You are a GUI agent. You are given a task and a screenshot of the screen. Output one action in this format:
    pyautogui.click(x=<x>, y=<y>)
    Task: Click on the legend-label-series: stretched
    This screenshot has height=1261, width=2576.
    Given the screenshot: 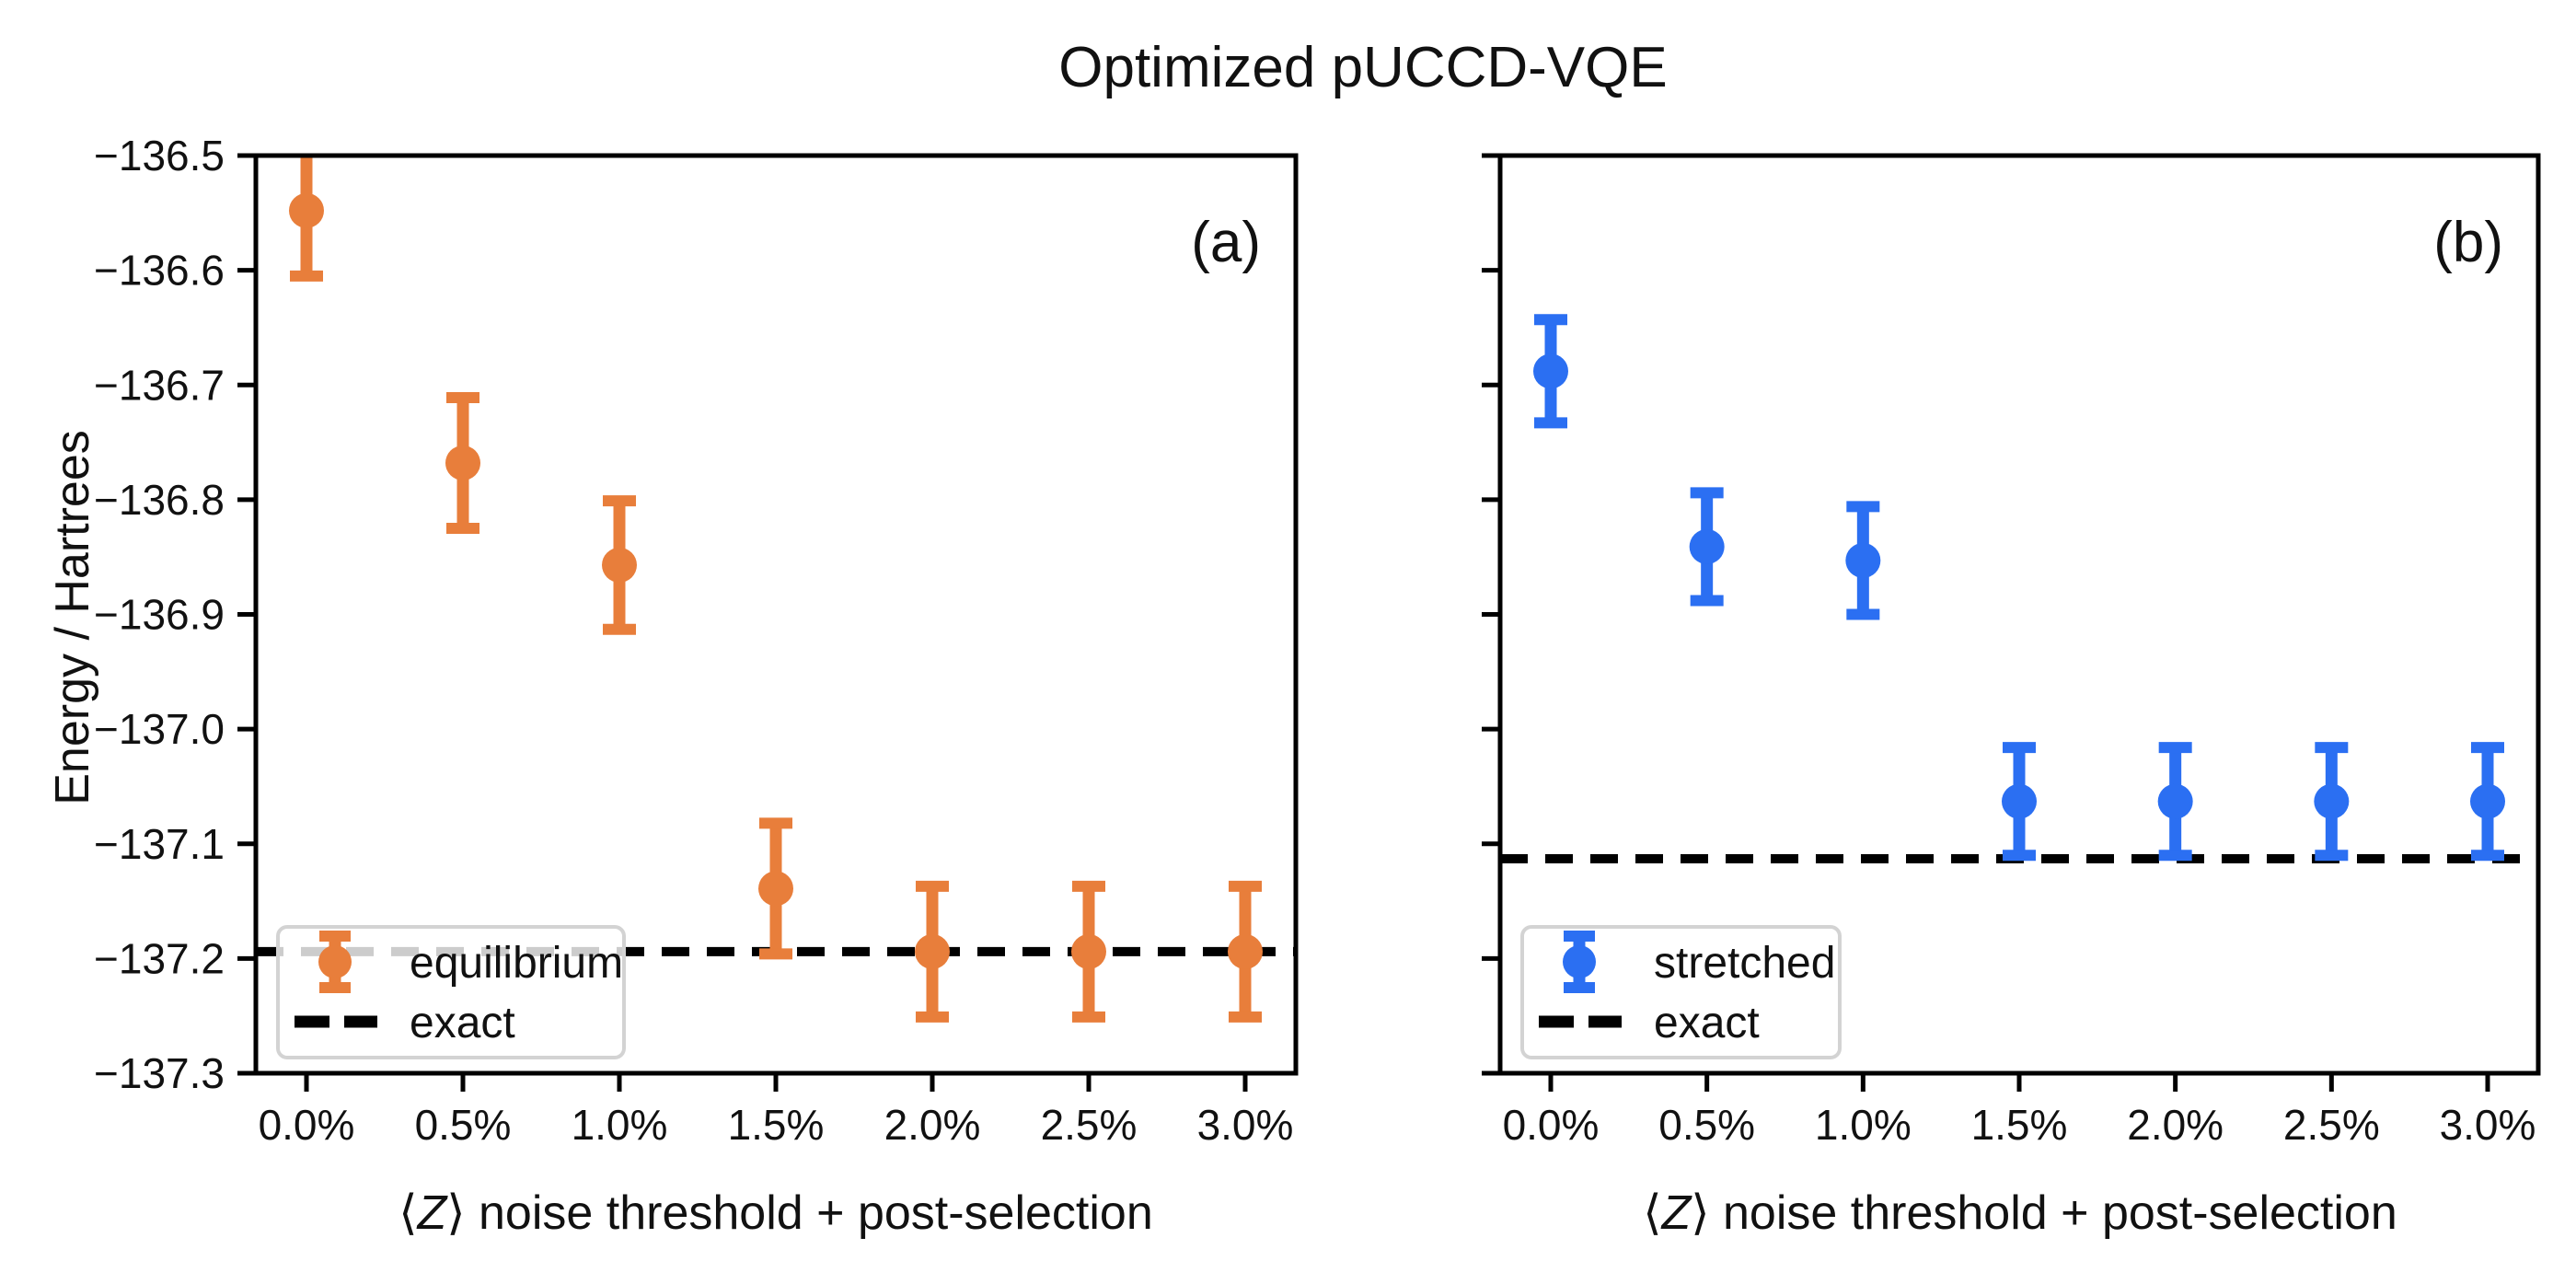 What is the action you would take?
    pyautogui.click(x=1744, y=963)
    